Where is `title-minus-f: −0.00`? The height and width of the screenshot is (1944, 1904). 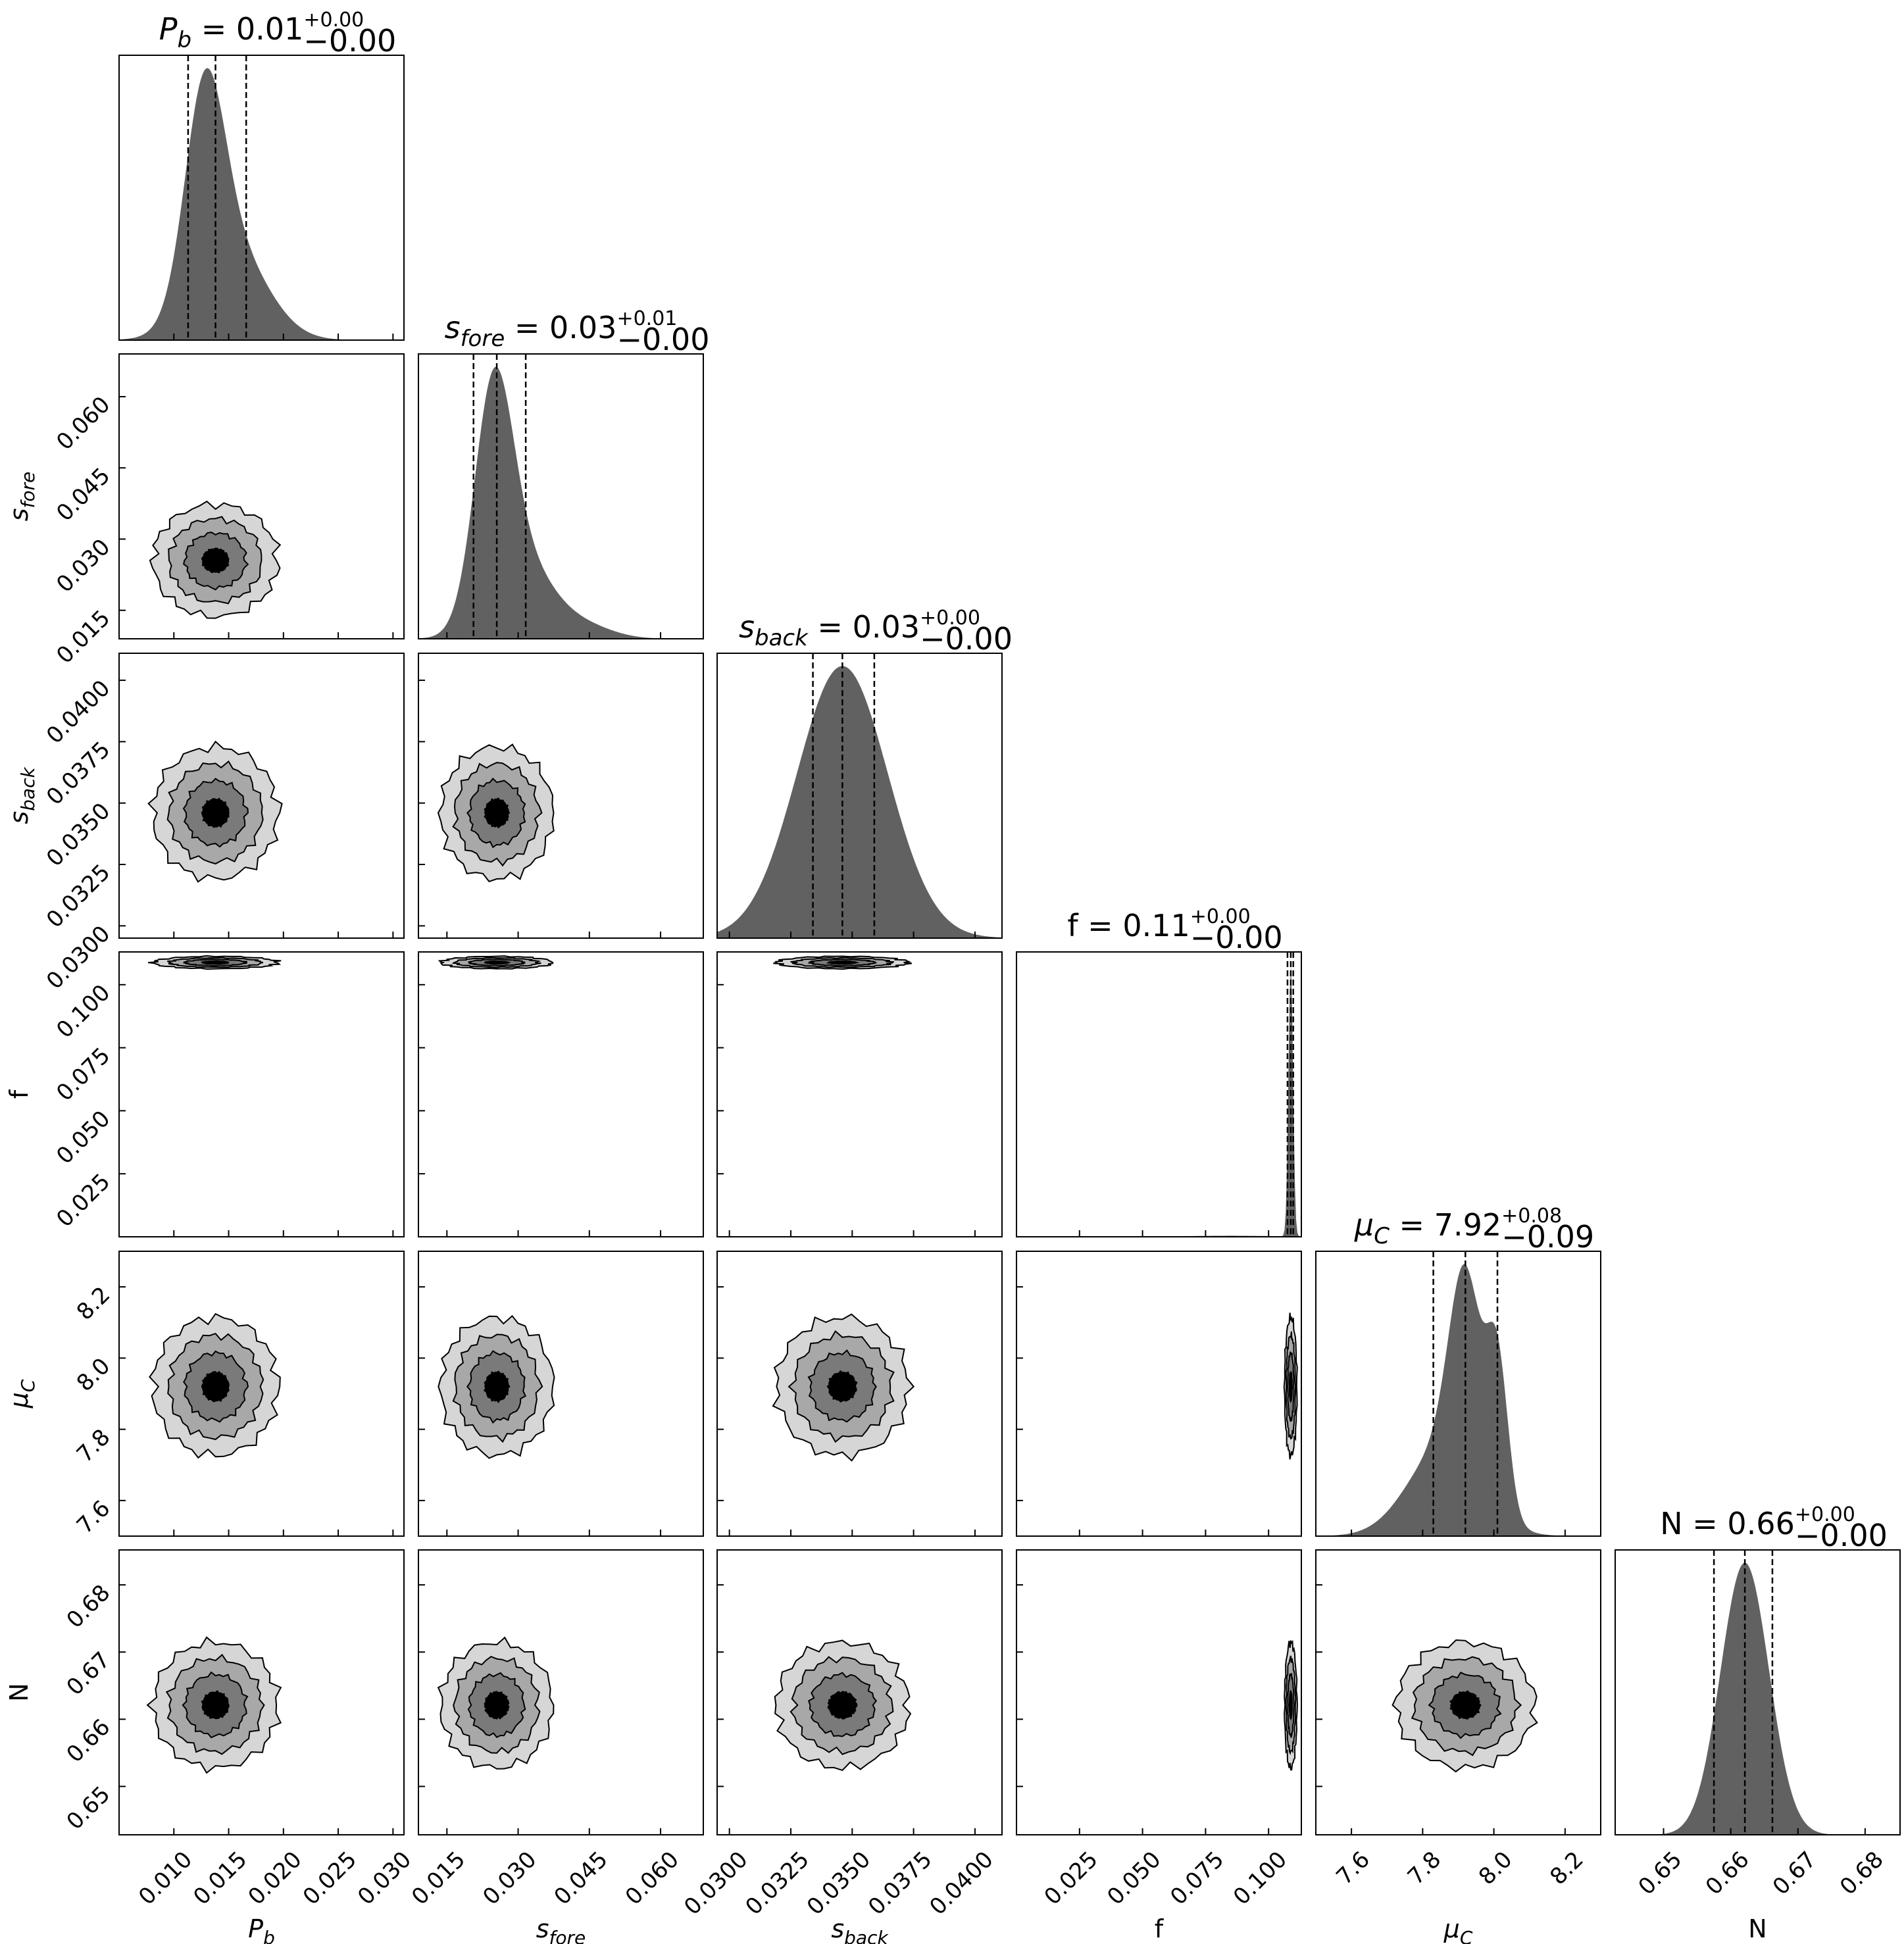 title-minus-f: −0.00 is located at coordinates (1236, 937).